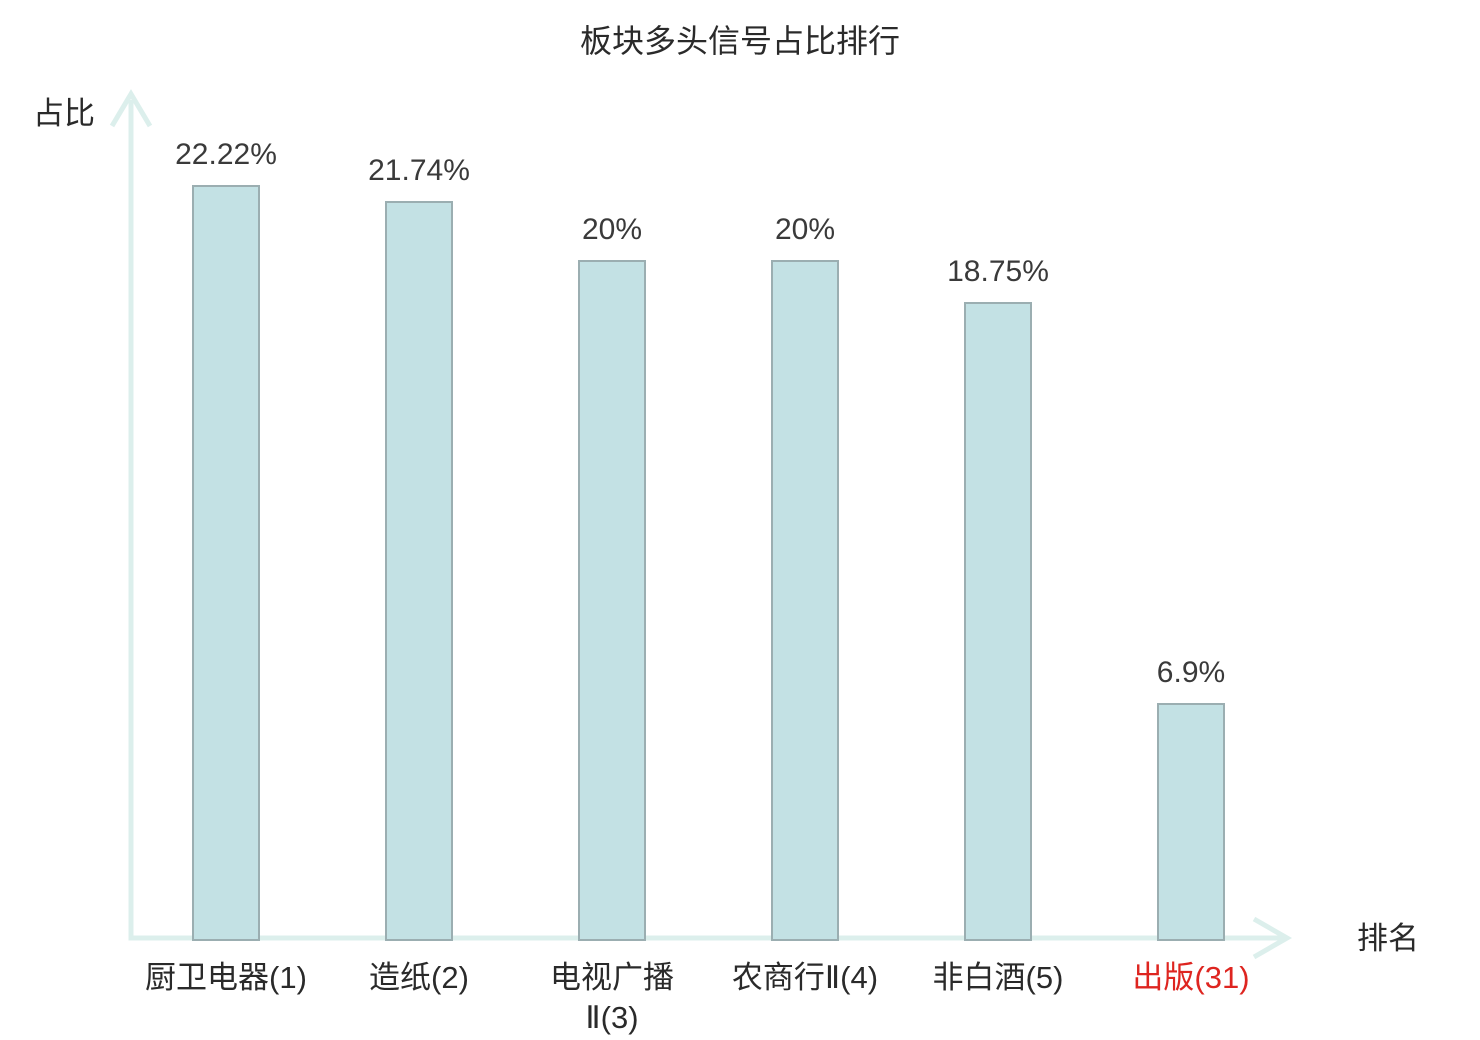 The width and height of the screenshot is (1480, 1040). What do you see at coordinates (805, 977) in the screenshot?
I see `x-tick-label: 农商行Ⅱ(4)` at bounding box center [805, 977].